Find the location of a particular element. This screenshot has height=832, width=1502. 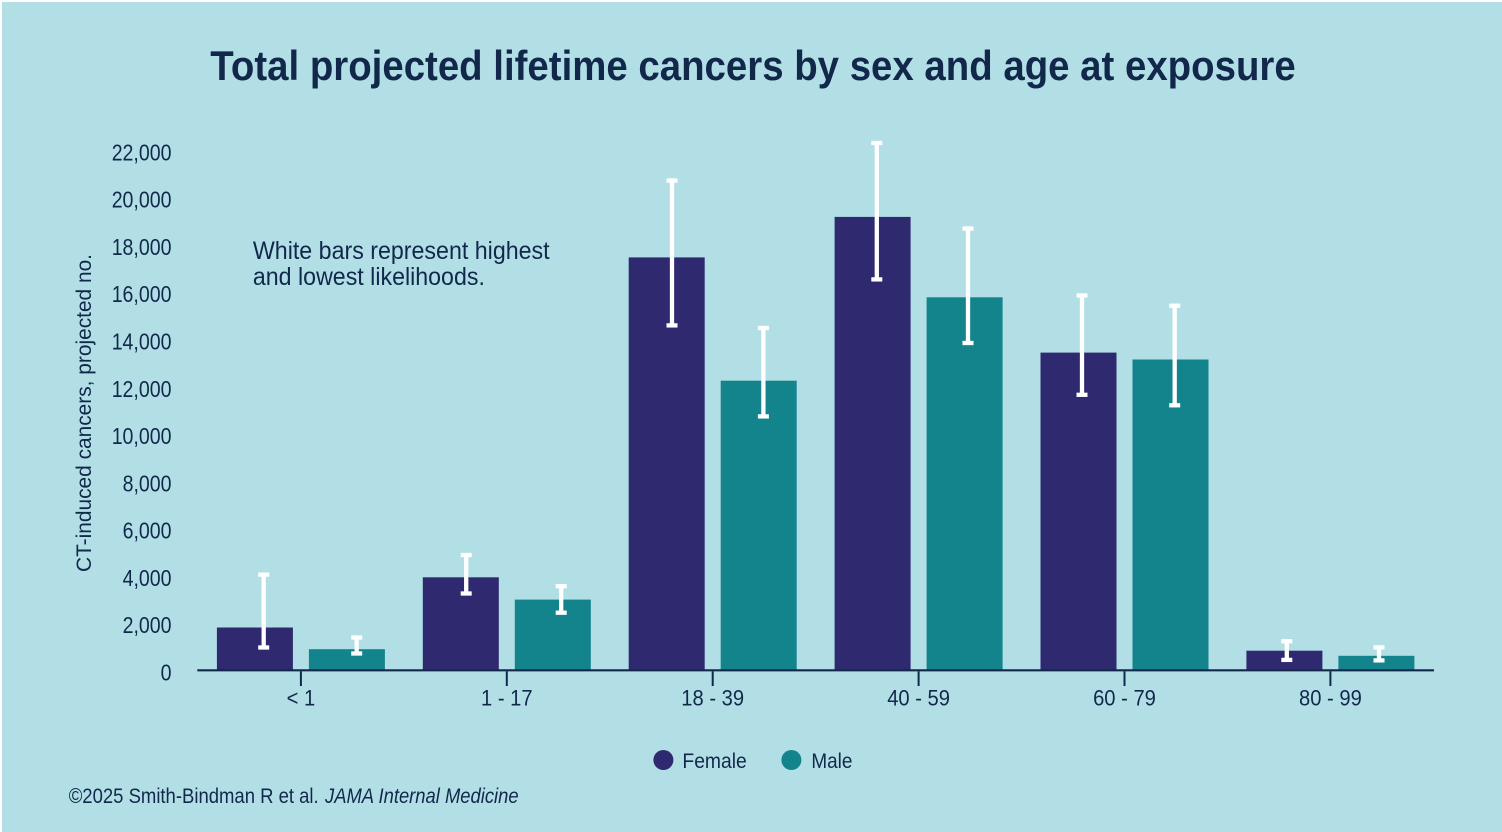

svg-text: 6,000 is located at coordinates (147, 531).